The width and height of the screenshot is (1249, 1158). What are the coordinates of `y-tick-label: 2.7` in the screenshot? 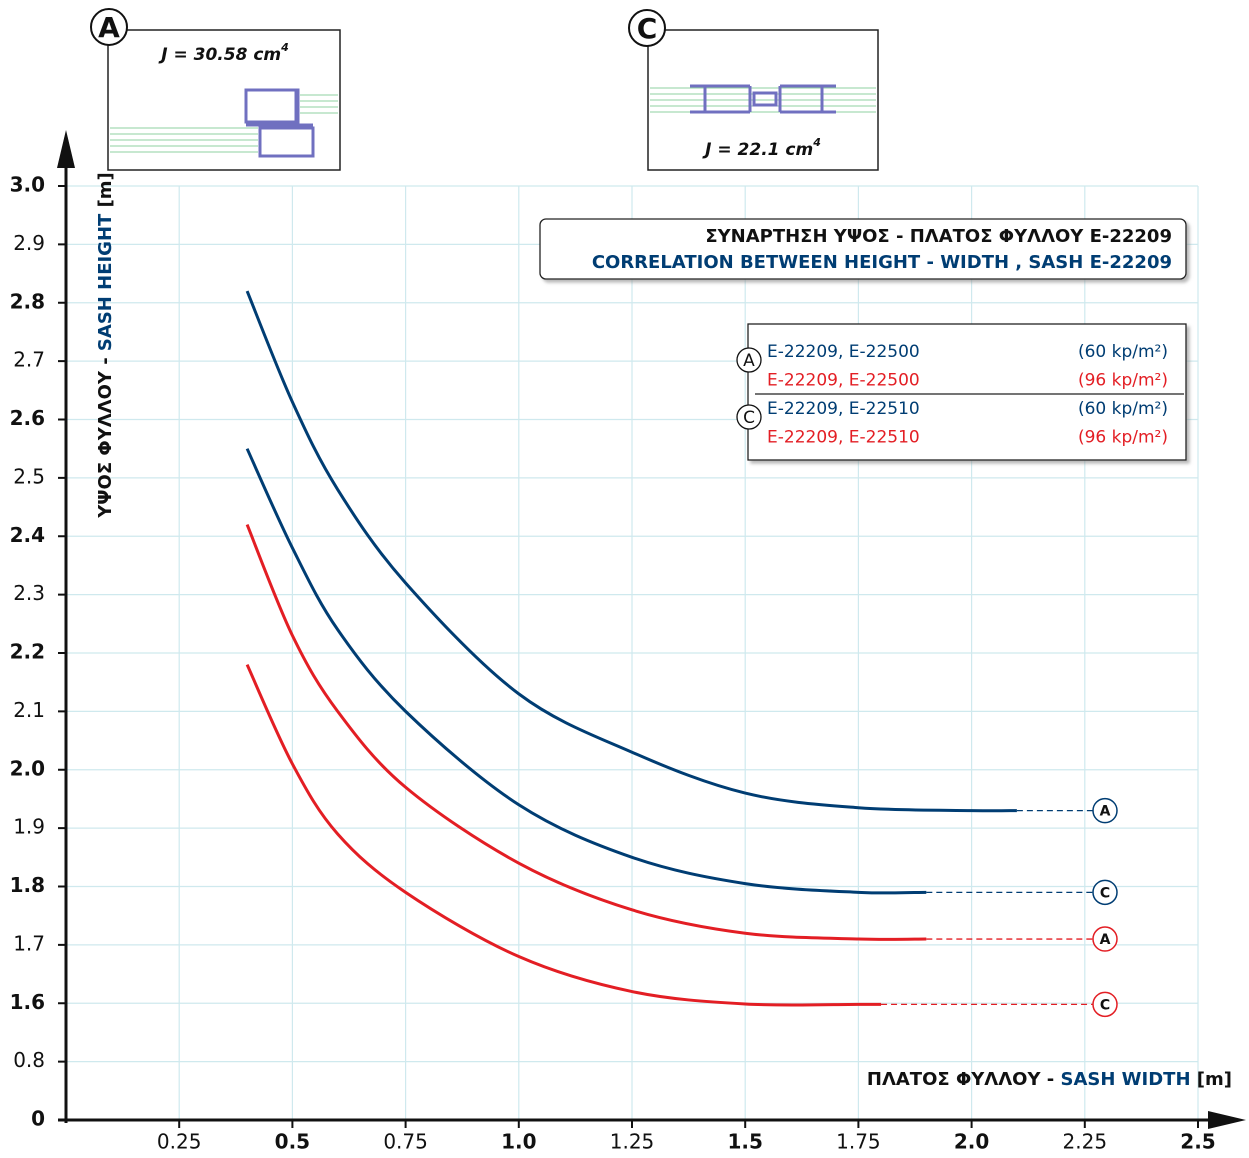 It's located at (29, 360).